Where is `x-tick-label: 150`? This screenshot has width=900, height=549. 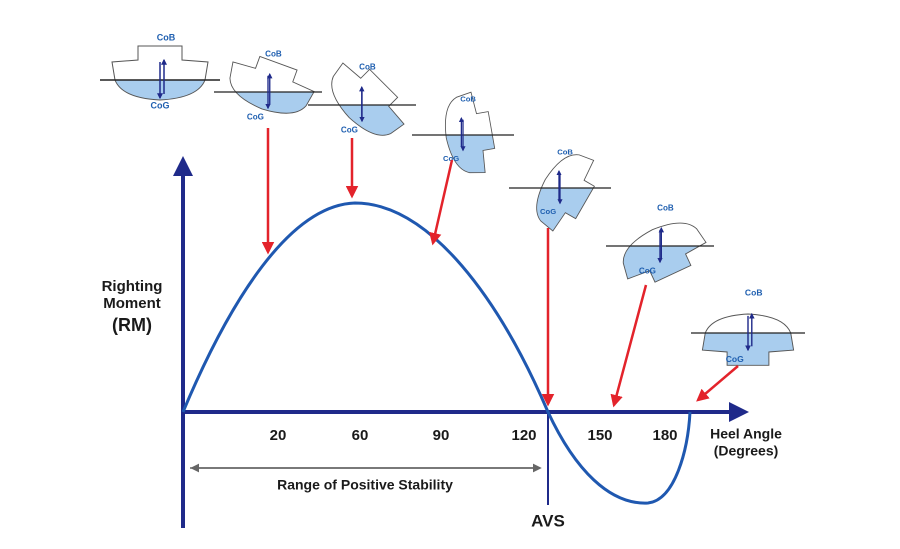
x-tick-label: 150 is located at coordinates (599, 435).